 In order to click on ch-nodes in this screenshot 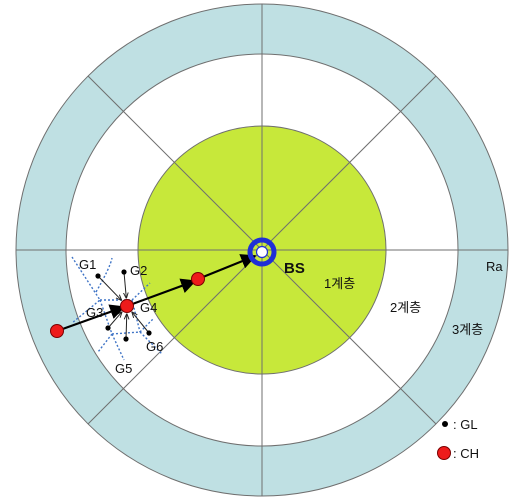, I will do `click(127, 305)`.